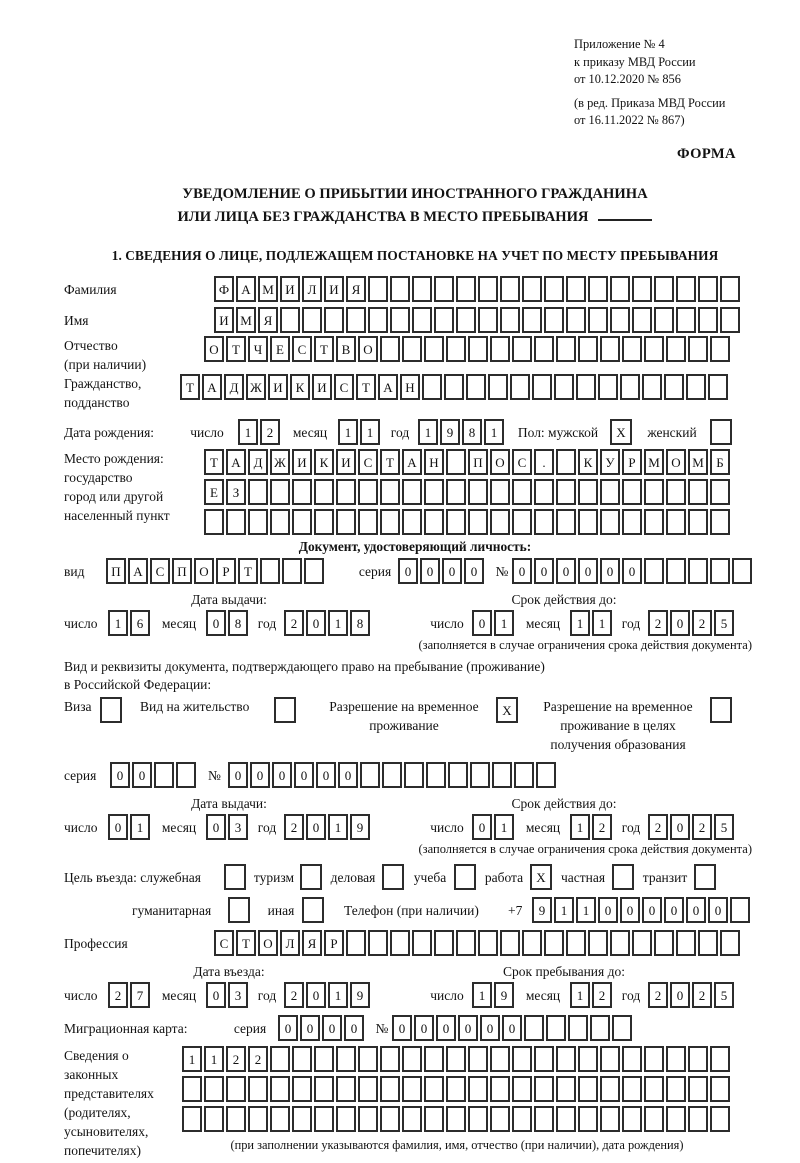 The height and width of the screenshot is (1163, 800). Describe the element at coordinates (236, 462) in the screenshot. I see `char-cell: А` at that location.